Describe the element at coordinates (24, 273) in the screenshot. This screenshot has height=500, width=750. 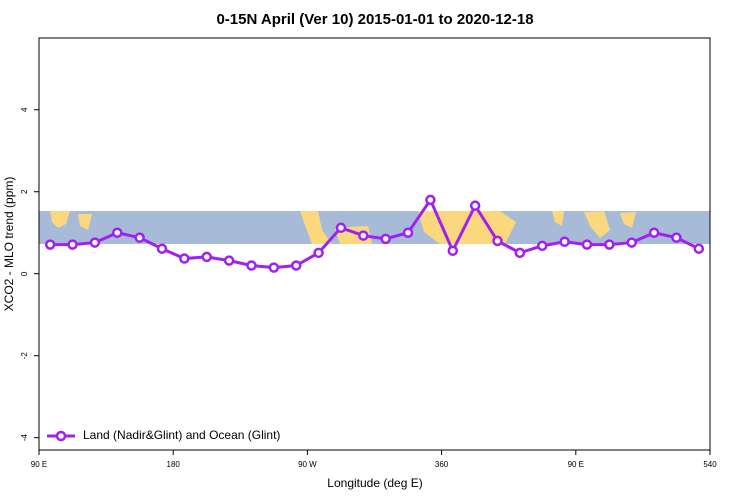
I see `y-tick-label: 0` at that location.